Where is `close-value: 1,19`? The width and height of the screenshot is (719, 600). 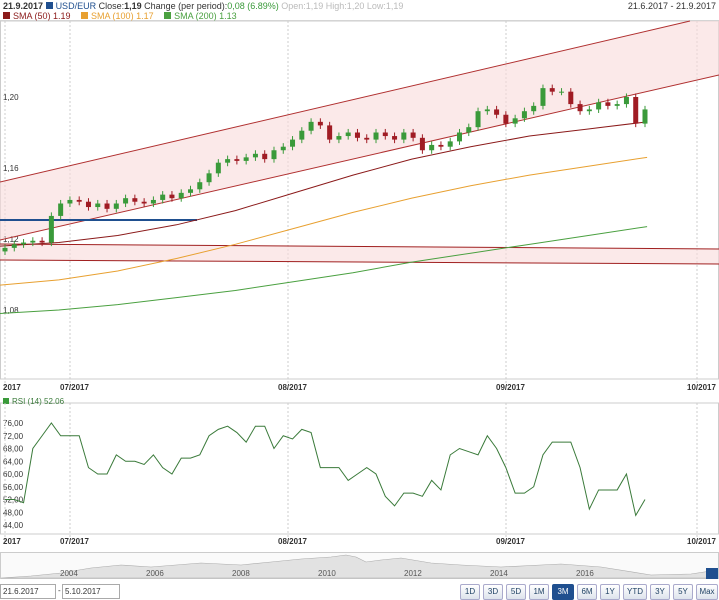 close-value: 1,19 is located at coordinates (133, 6).